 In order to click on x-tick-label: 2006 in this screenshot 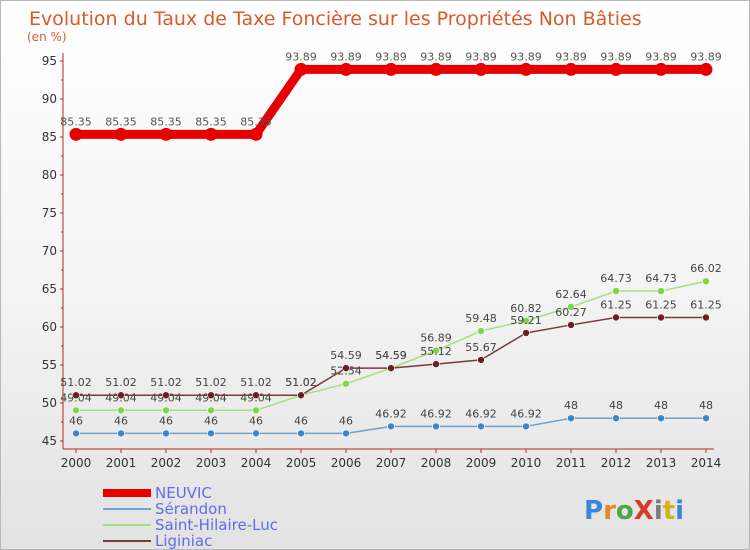, I will do `click(346, 463)`.